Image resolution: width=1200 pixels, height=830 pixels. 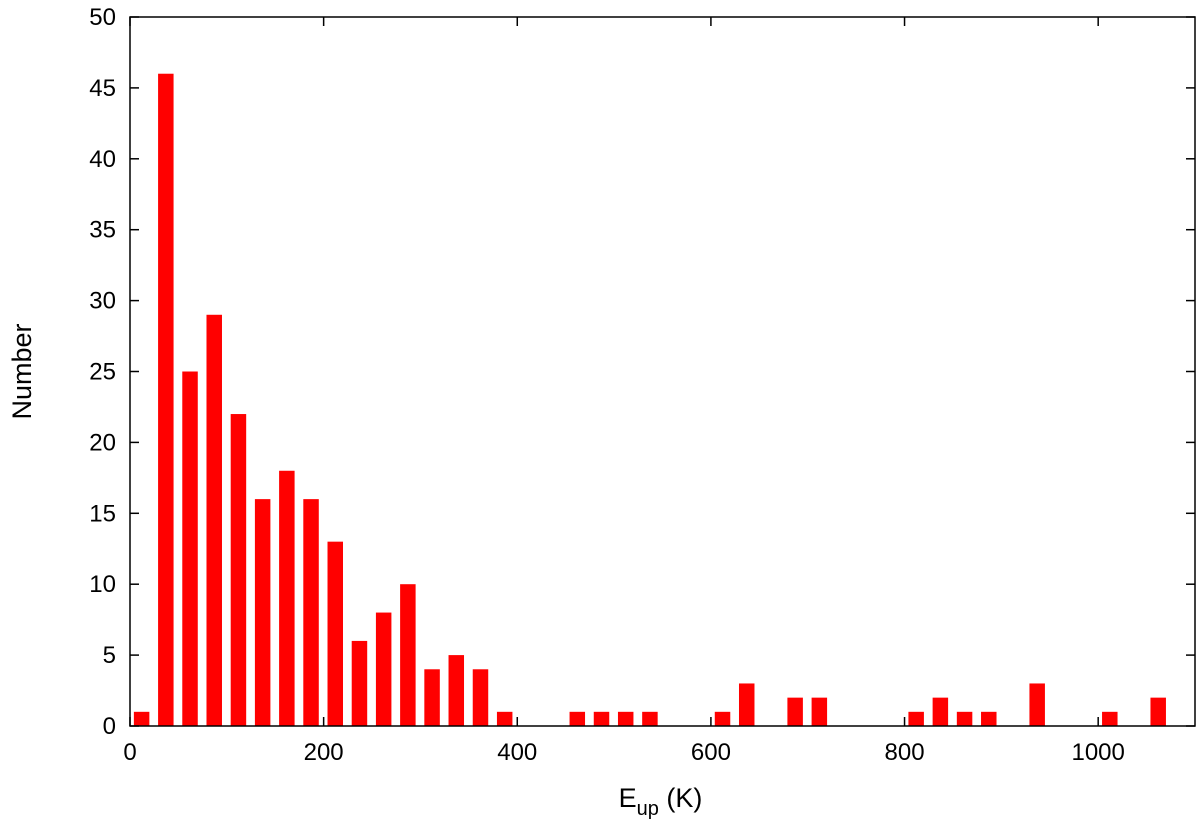 I want to click on y-tick-label: 40, so click(x=102, y=159).